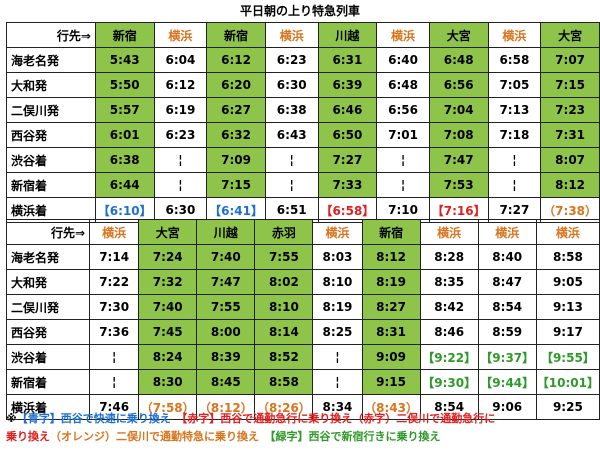  I want to click on time-cell: 7:01, so click(403, 135).